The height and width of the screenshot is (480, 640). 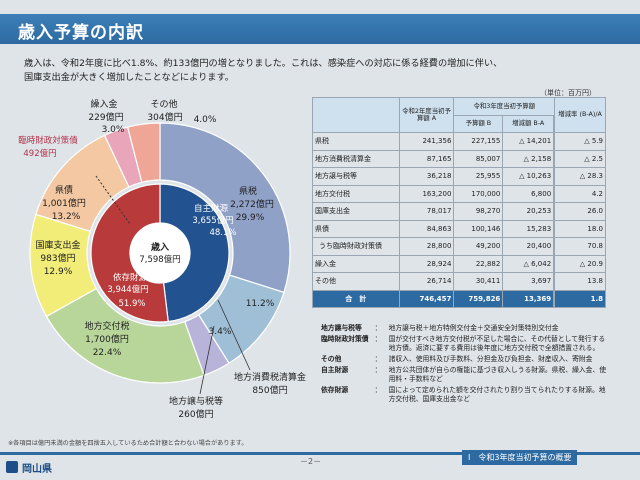 What do you see at coordinates (356, 158) in the screenshot?
I see `row-label: 地方消費税清算金` at bounding box center [356, 158].